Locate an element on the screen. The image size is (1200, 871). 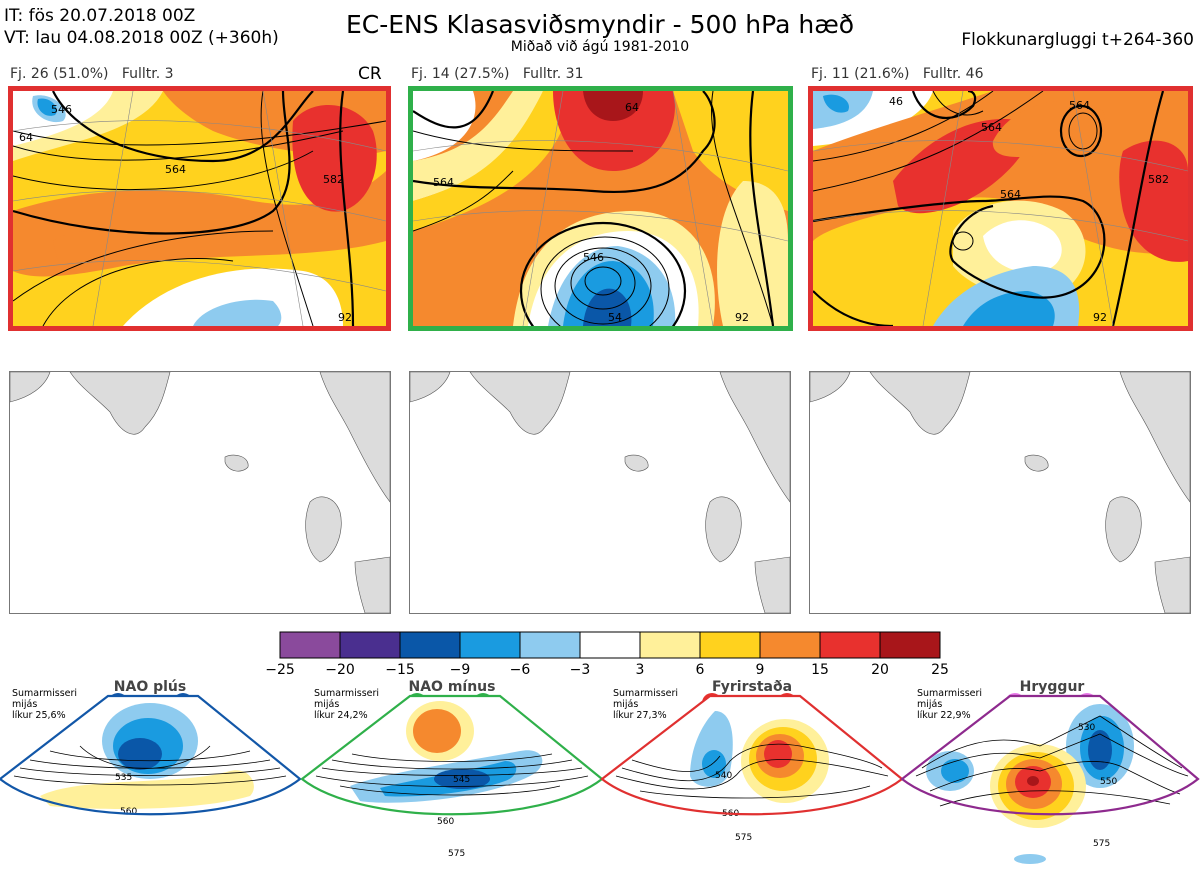
colorbar-tick-label: 9 is located at coordinates (760, 669).